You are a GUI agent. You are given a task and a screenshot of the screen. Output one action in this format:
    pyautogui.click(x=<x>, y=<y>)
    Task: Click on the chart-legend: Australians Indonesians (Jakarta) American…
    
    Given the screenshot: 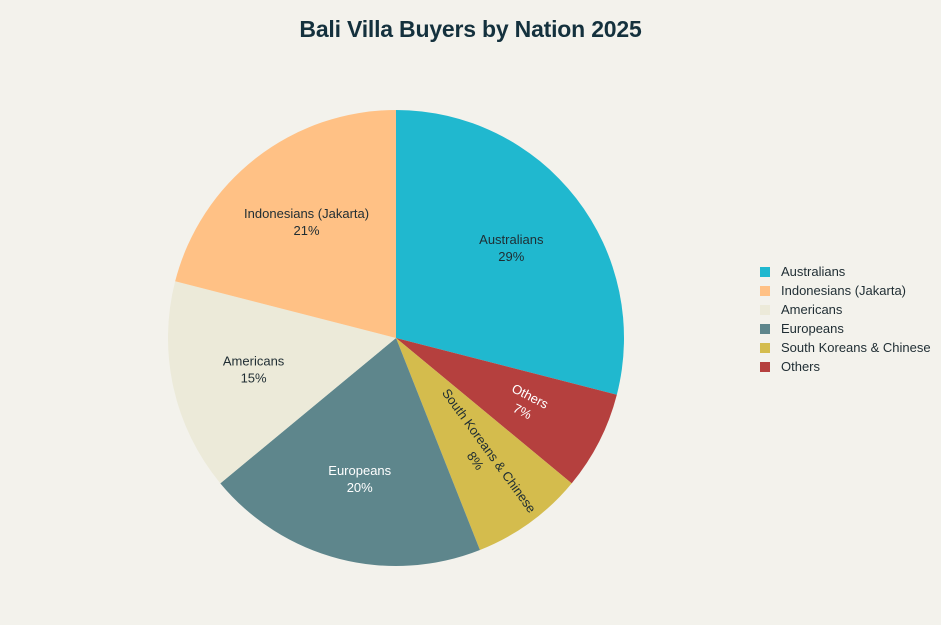 What is the action you would take?
    pyautogui.click(x=845, y=319)
    